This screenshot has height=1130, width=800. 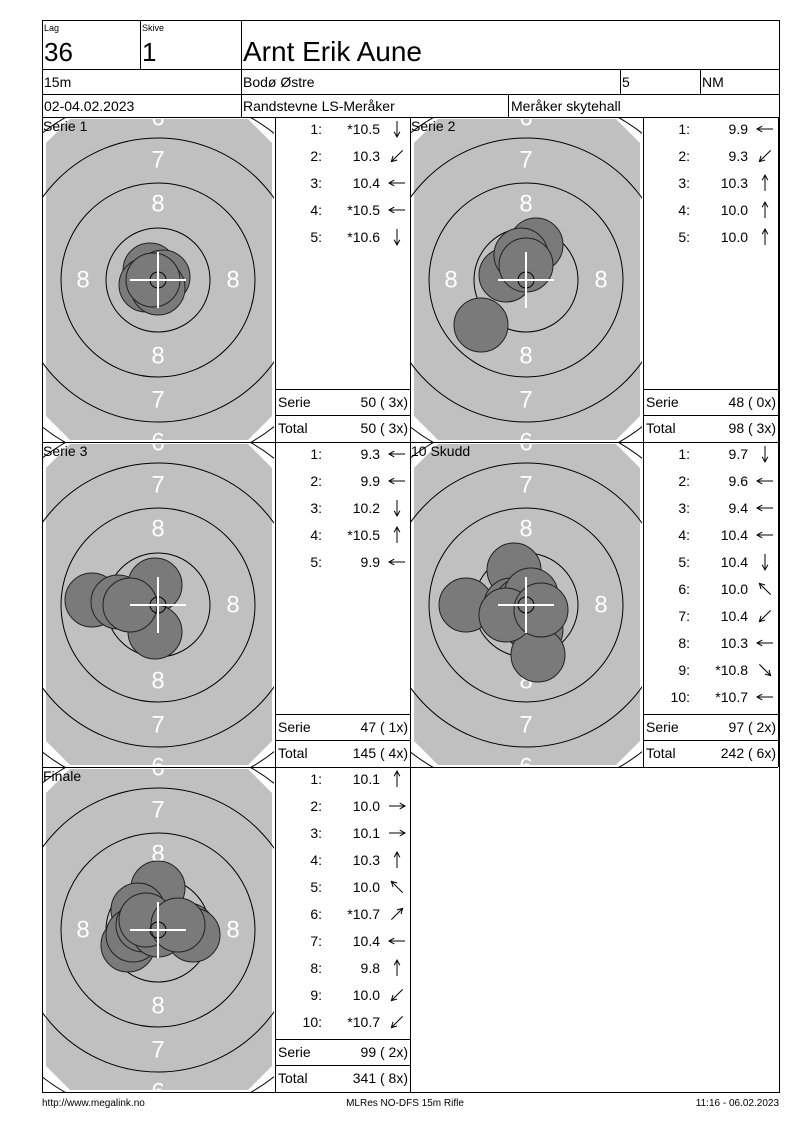 I want to click on shot-value: *10.5, so click(x=363, y=535).